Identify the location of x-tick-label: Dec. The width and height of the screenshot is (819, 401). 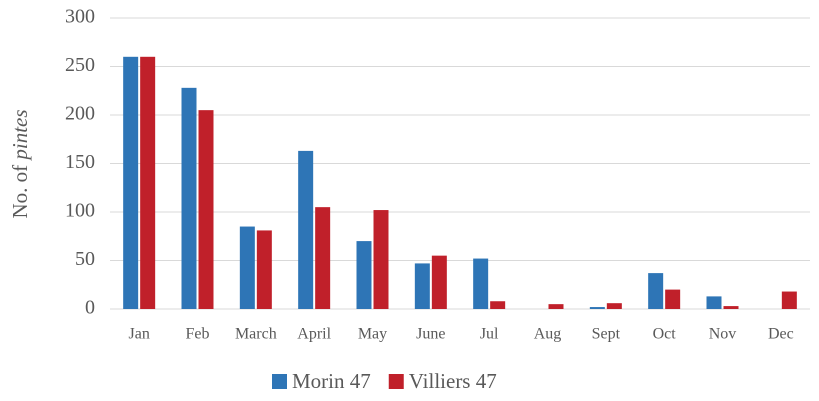
(781, 334).